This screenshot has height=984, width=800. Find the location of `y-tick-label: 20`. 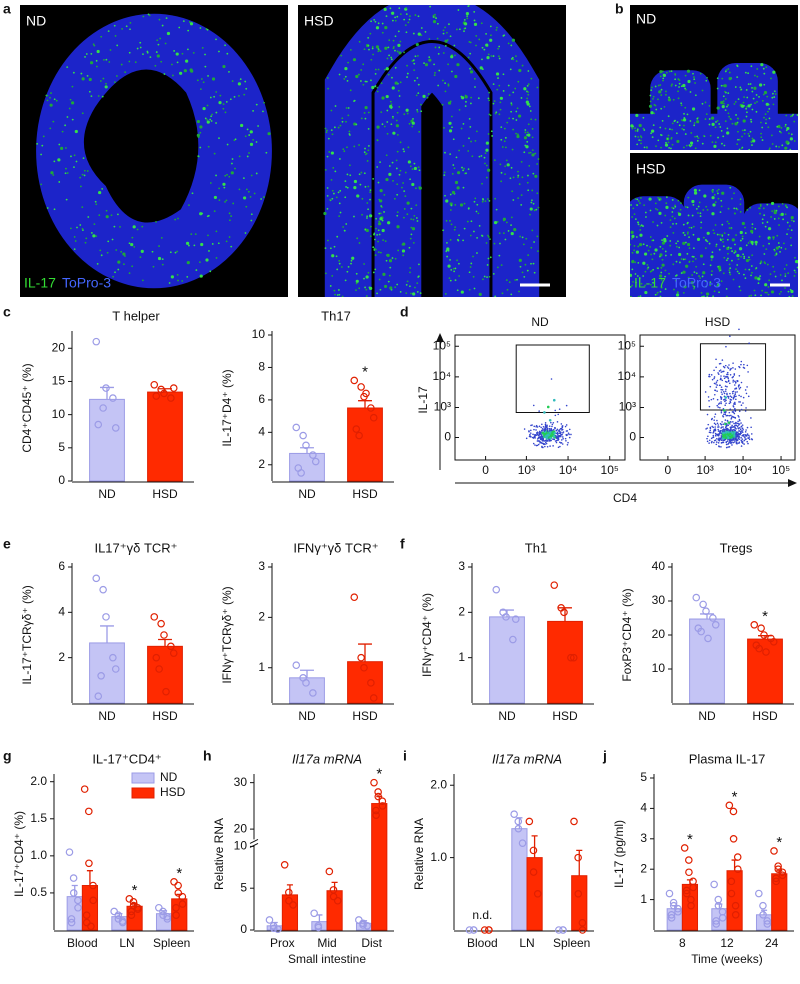

y-tick-label: 20 is located at coordinates (241, 828).